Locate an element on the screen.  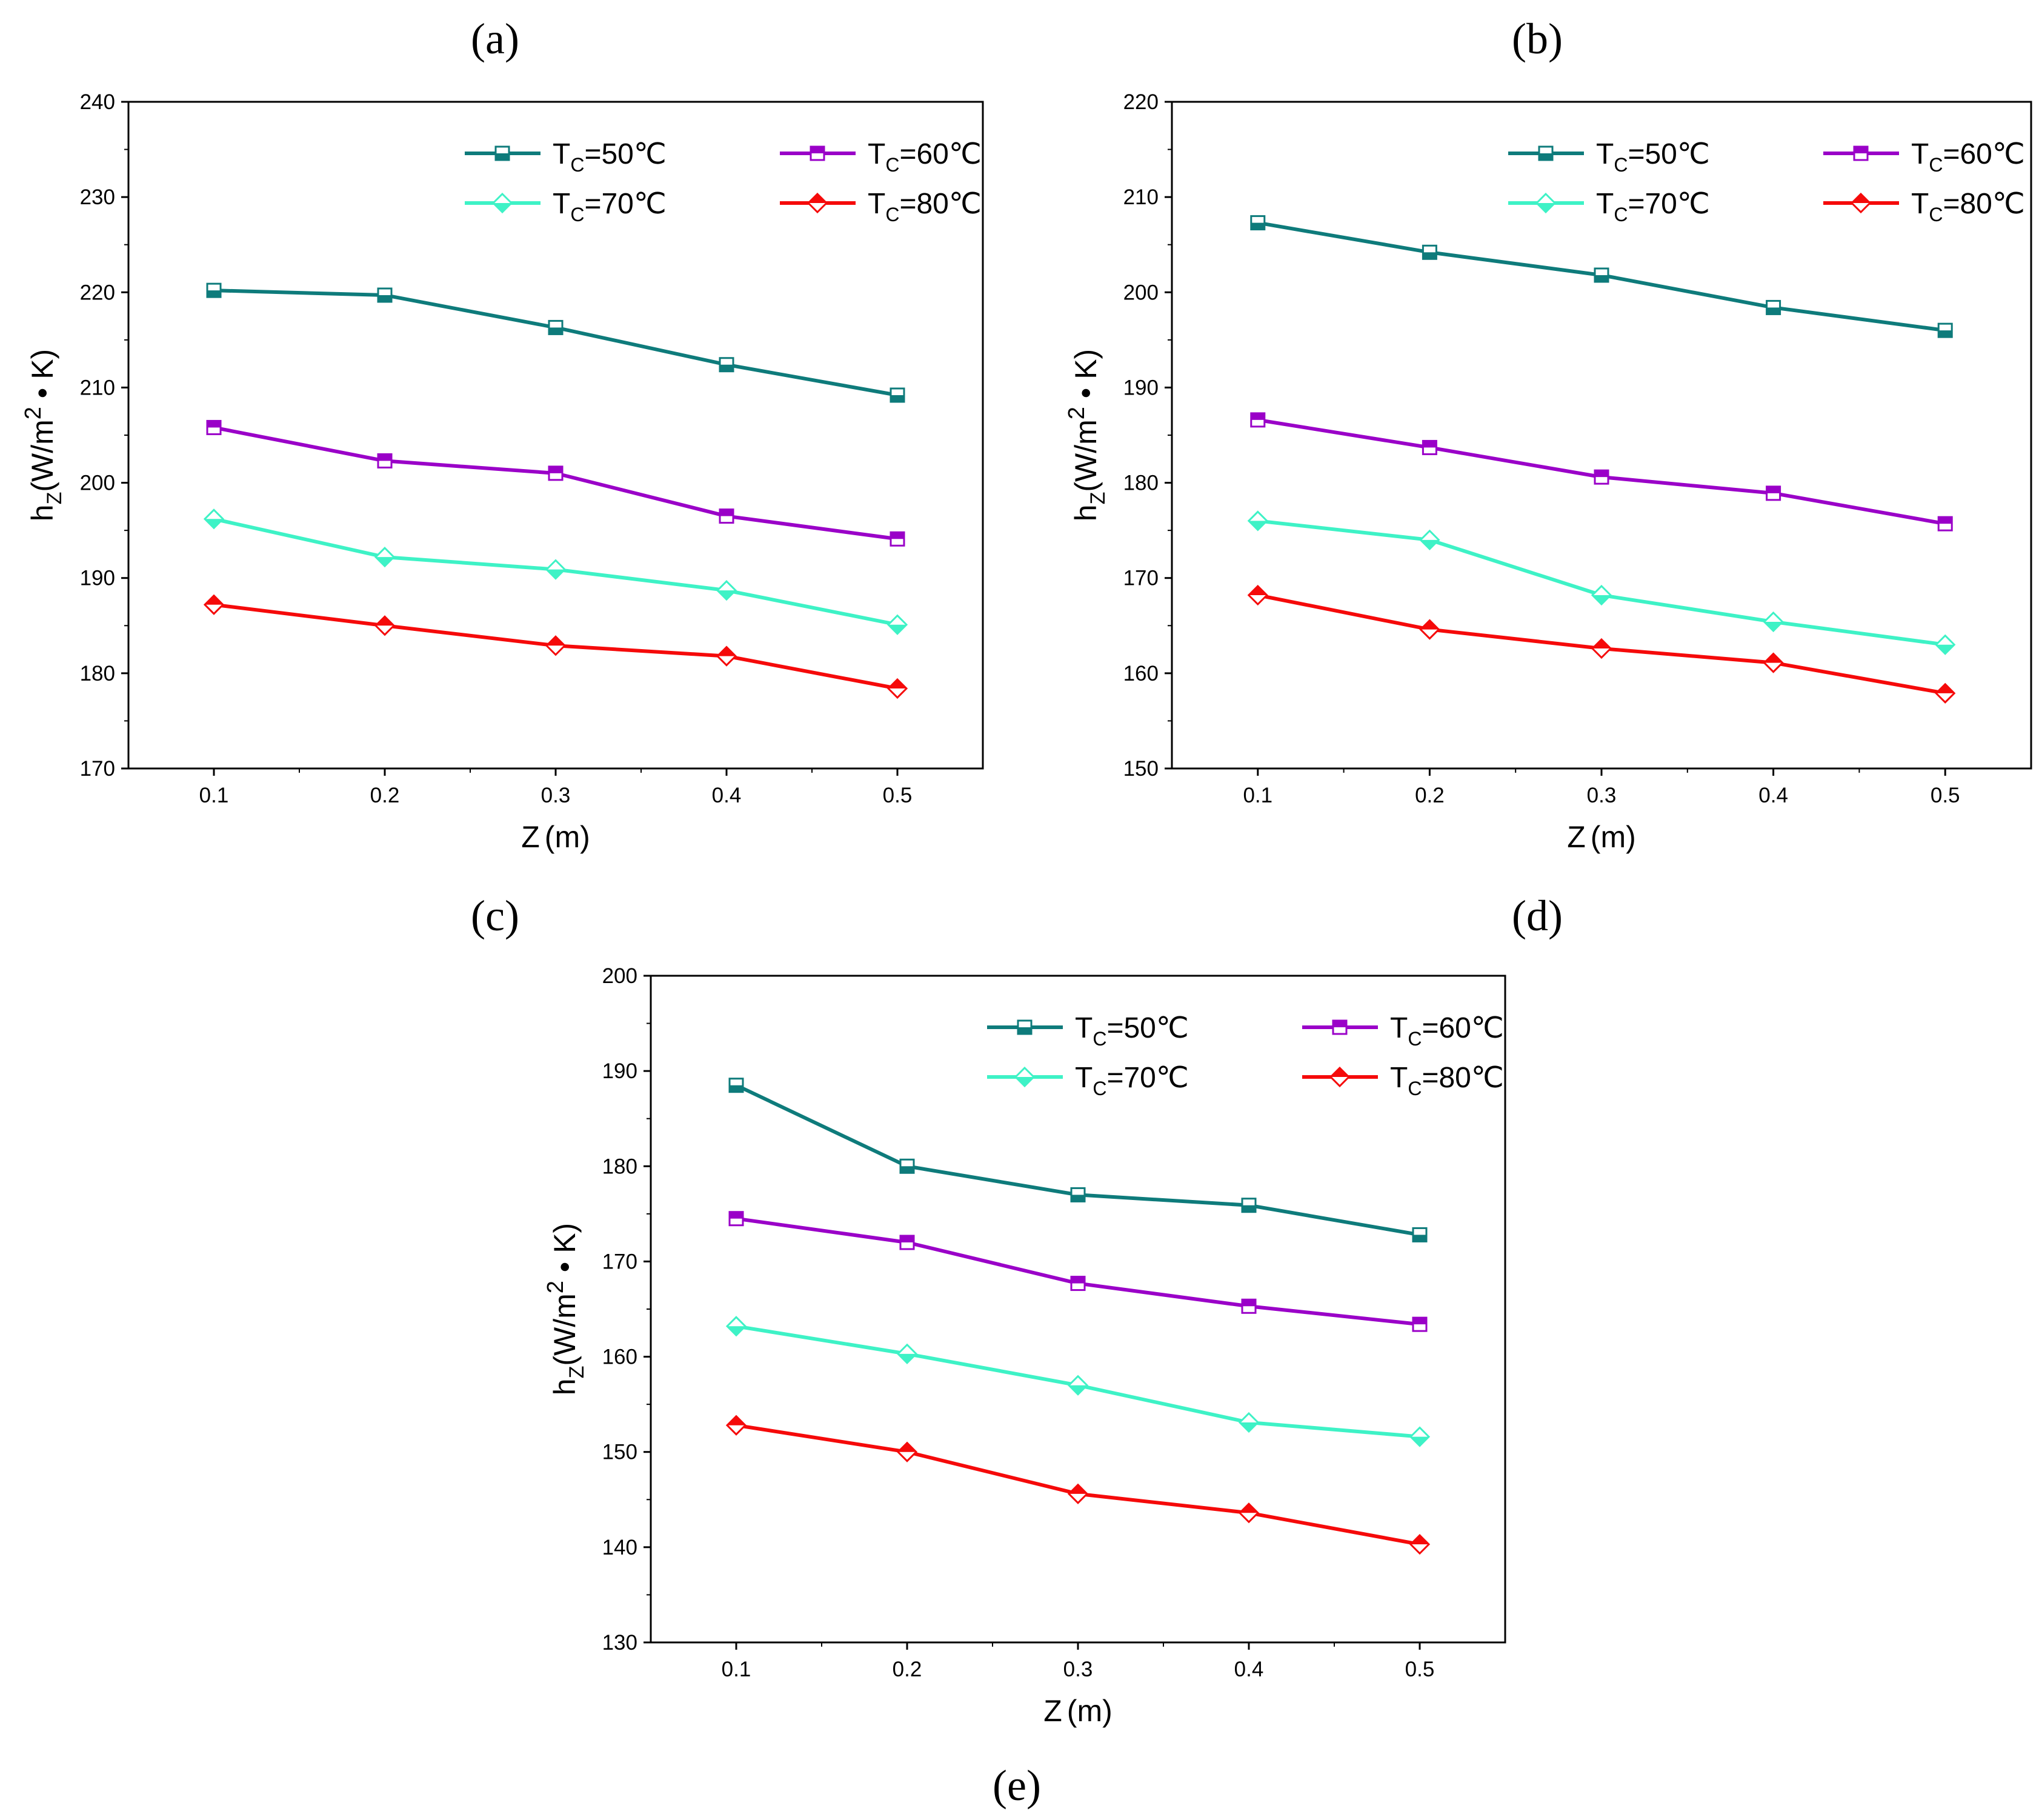
legend-item: TC=80℃ is located at coordinates (1924, 206).